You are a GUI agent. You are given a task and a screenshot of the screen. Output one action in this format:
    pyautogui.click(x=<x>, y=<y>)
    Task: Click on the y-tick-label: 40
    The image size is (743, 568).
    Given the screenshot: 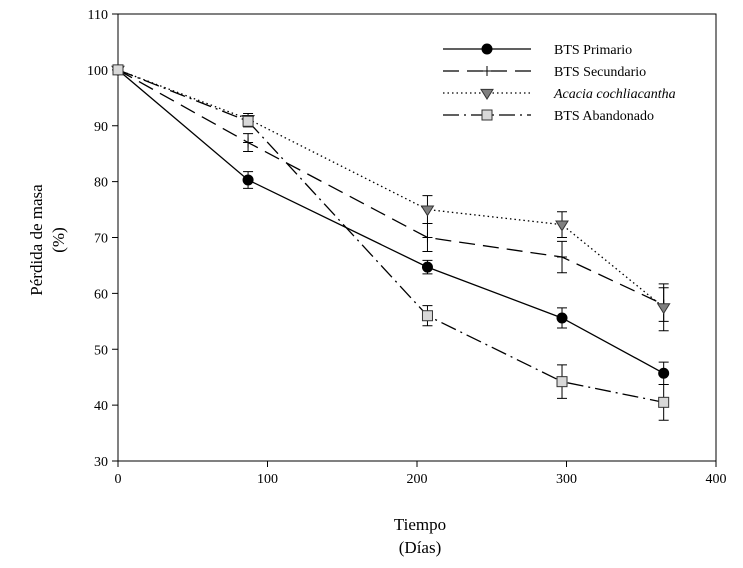 What is the action you would take?
    pyautogui.click(x=101, y=406)
    